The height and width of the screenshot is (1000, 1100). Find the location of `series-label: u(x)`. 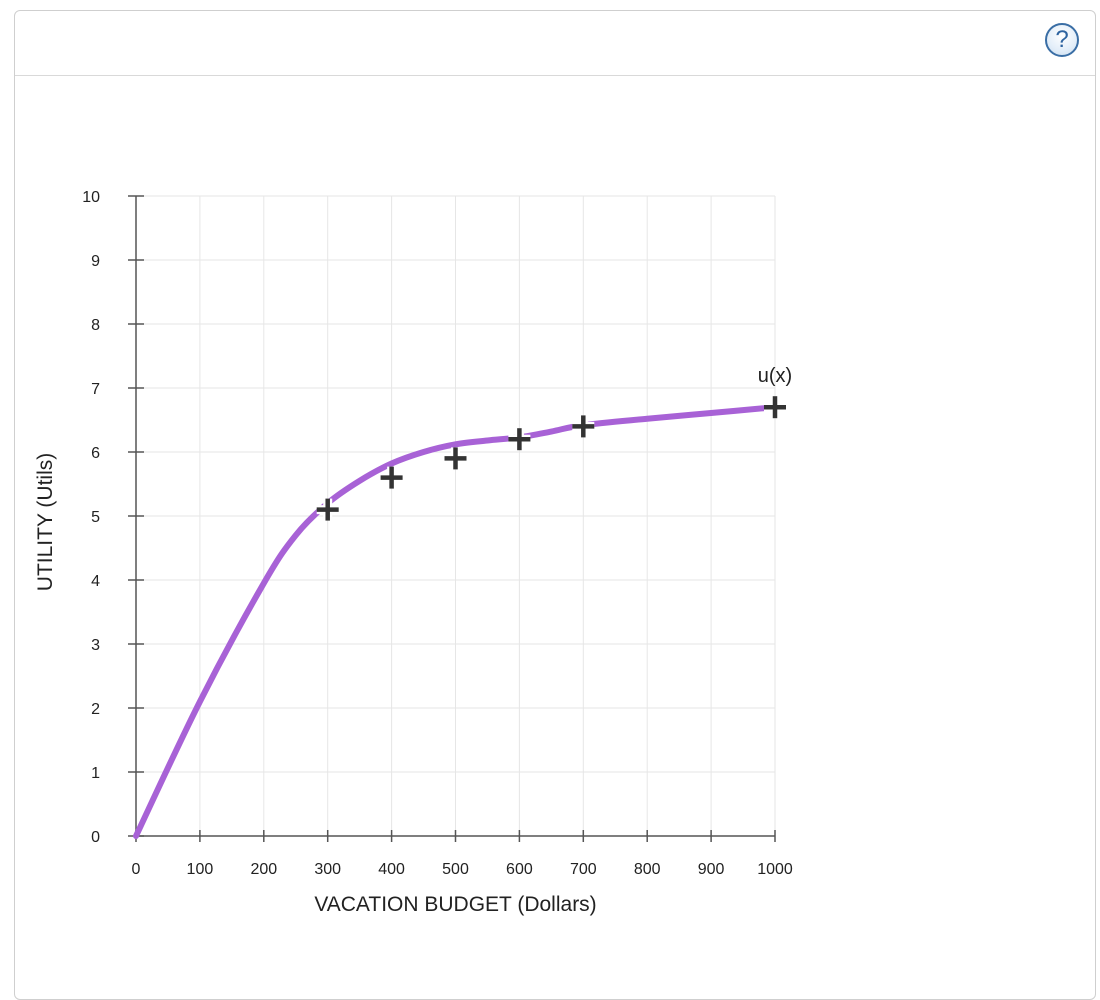

series-label: u(x) is located at coordinates (775, 376).